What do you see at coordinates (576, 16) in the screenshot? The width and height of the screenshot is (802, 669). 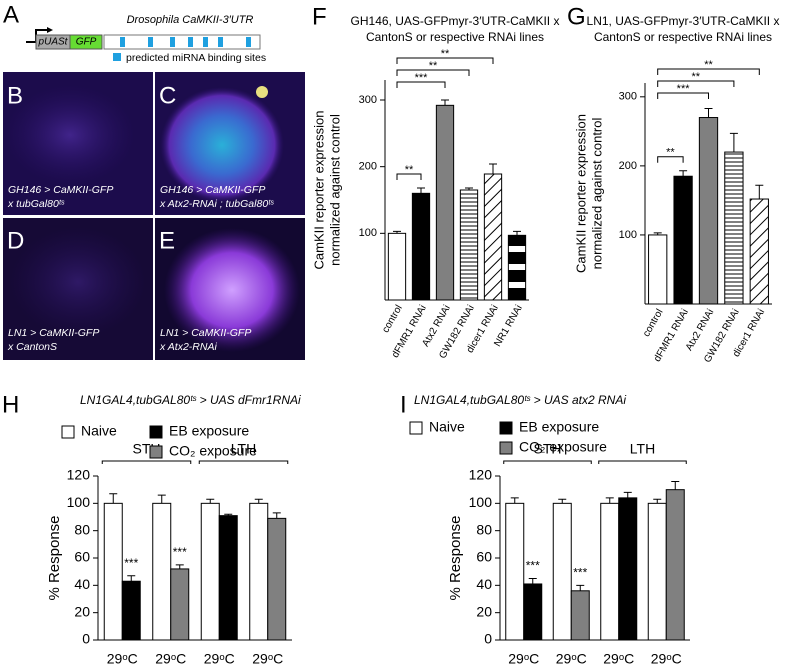 I see `panel-letter: G` at bounding box center [576, 16].